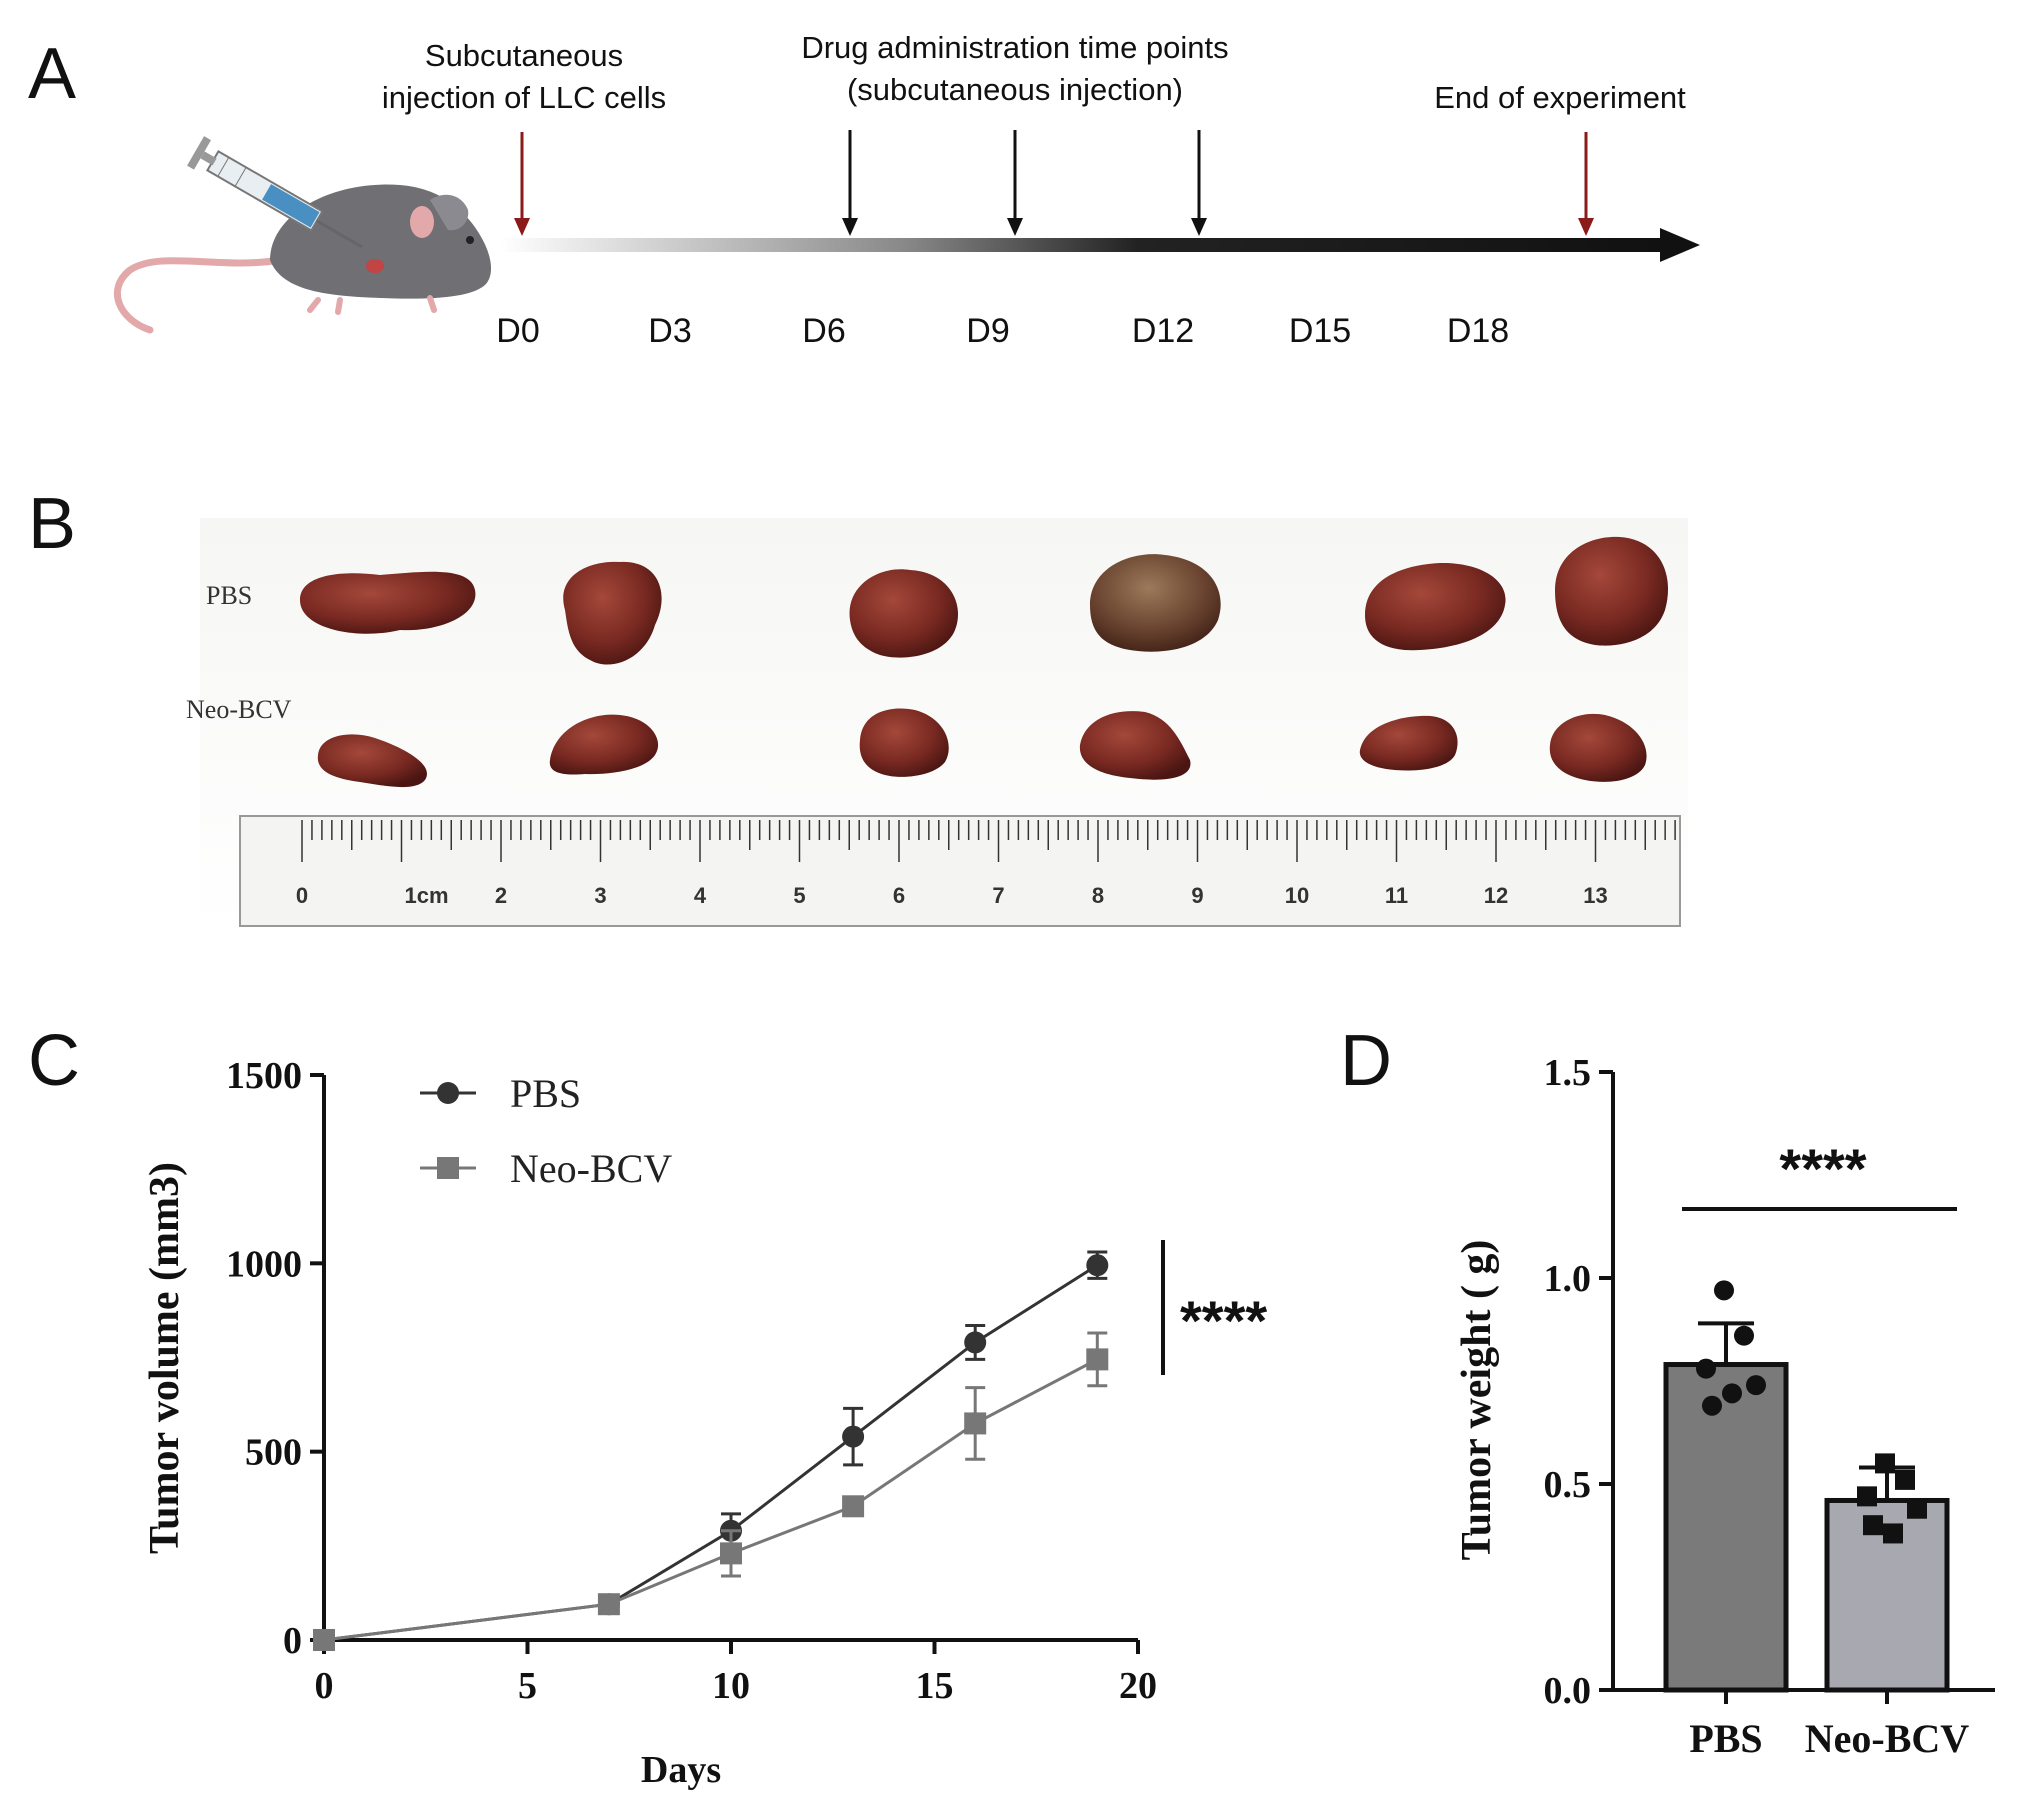 Image resolution: width=2040 pixels, height=1808 pixels. What do you see at coordinates (239, 709) in the screenshot?
I see `row-label-neo-bcv: Neo-BCV` at bounding box center [239, 709].